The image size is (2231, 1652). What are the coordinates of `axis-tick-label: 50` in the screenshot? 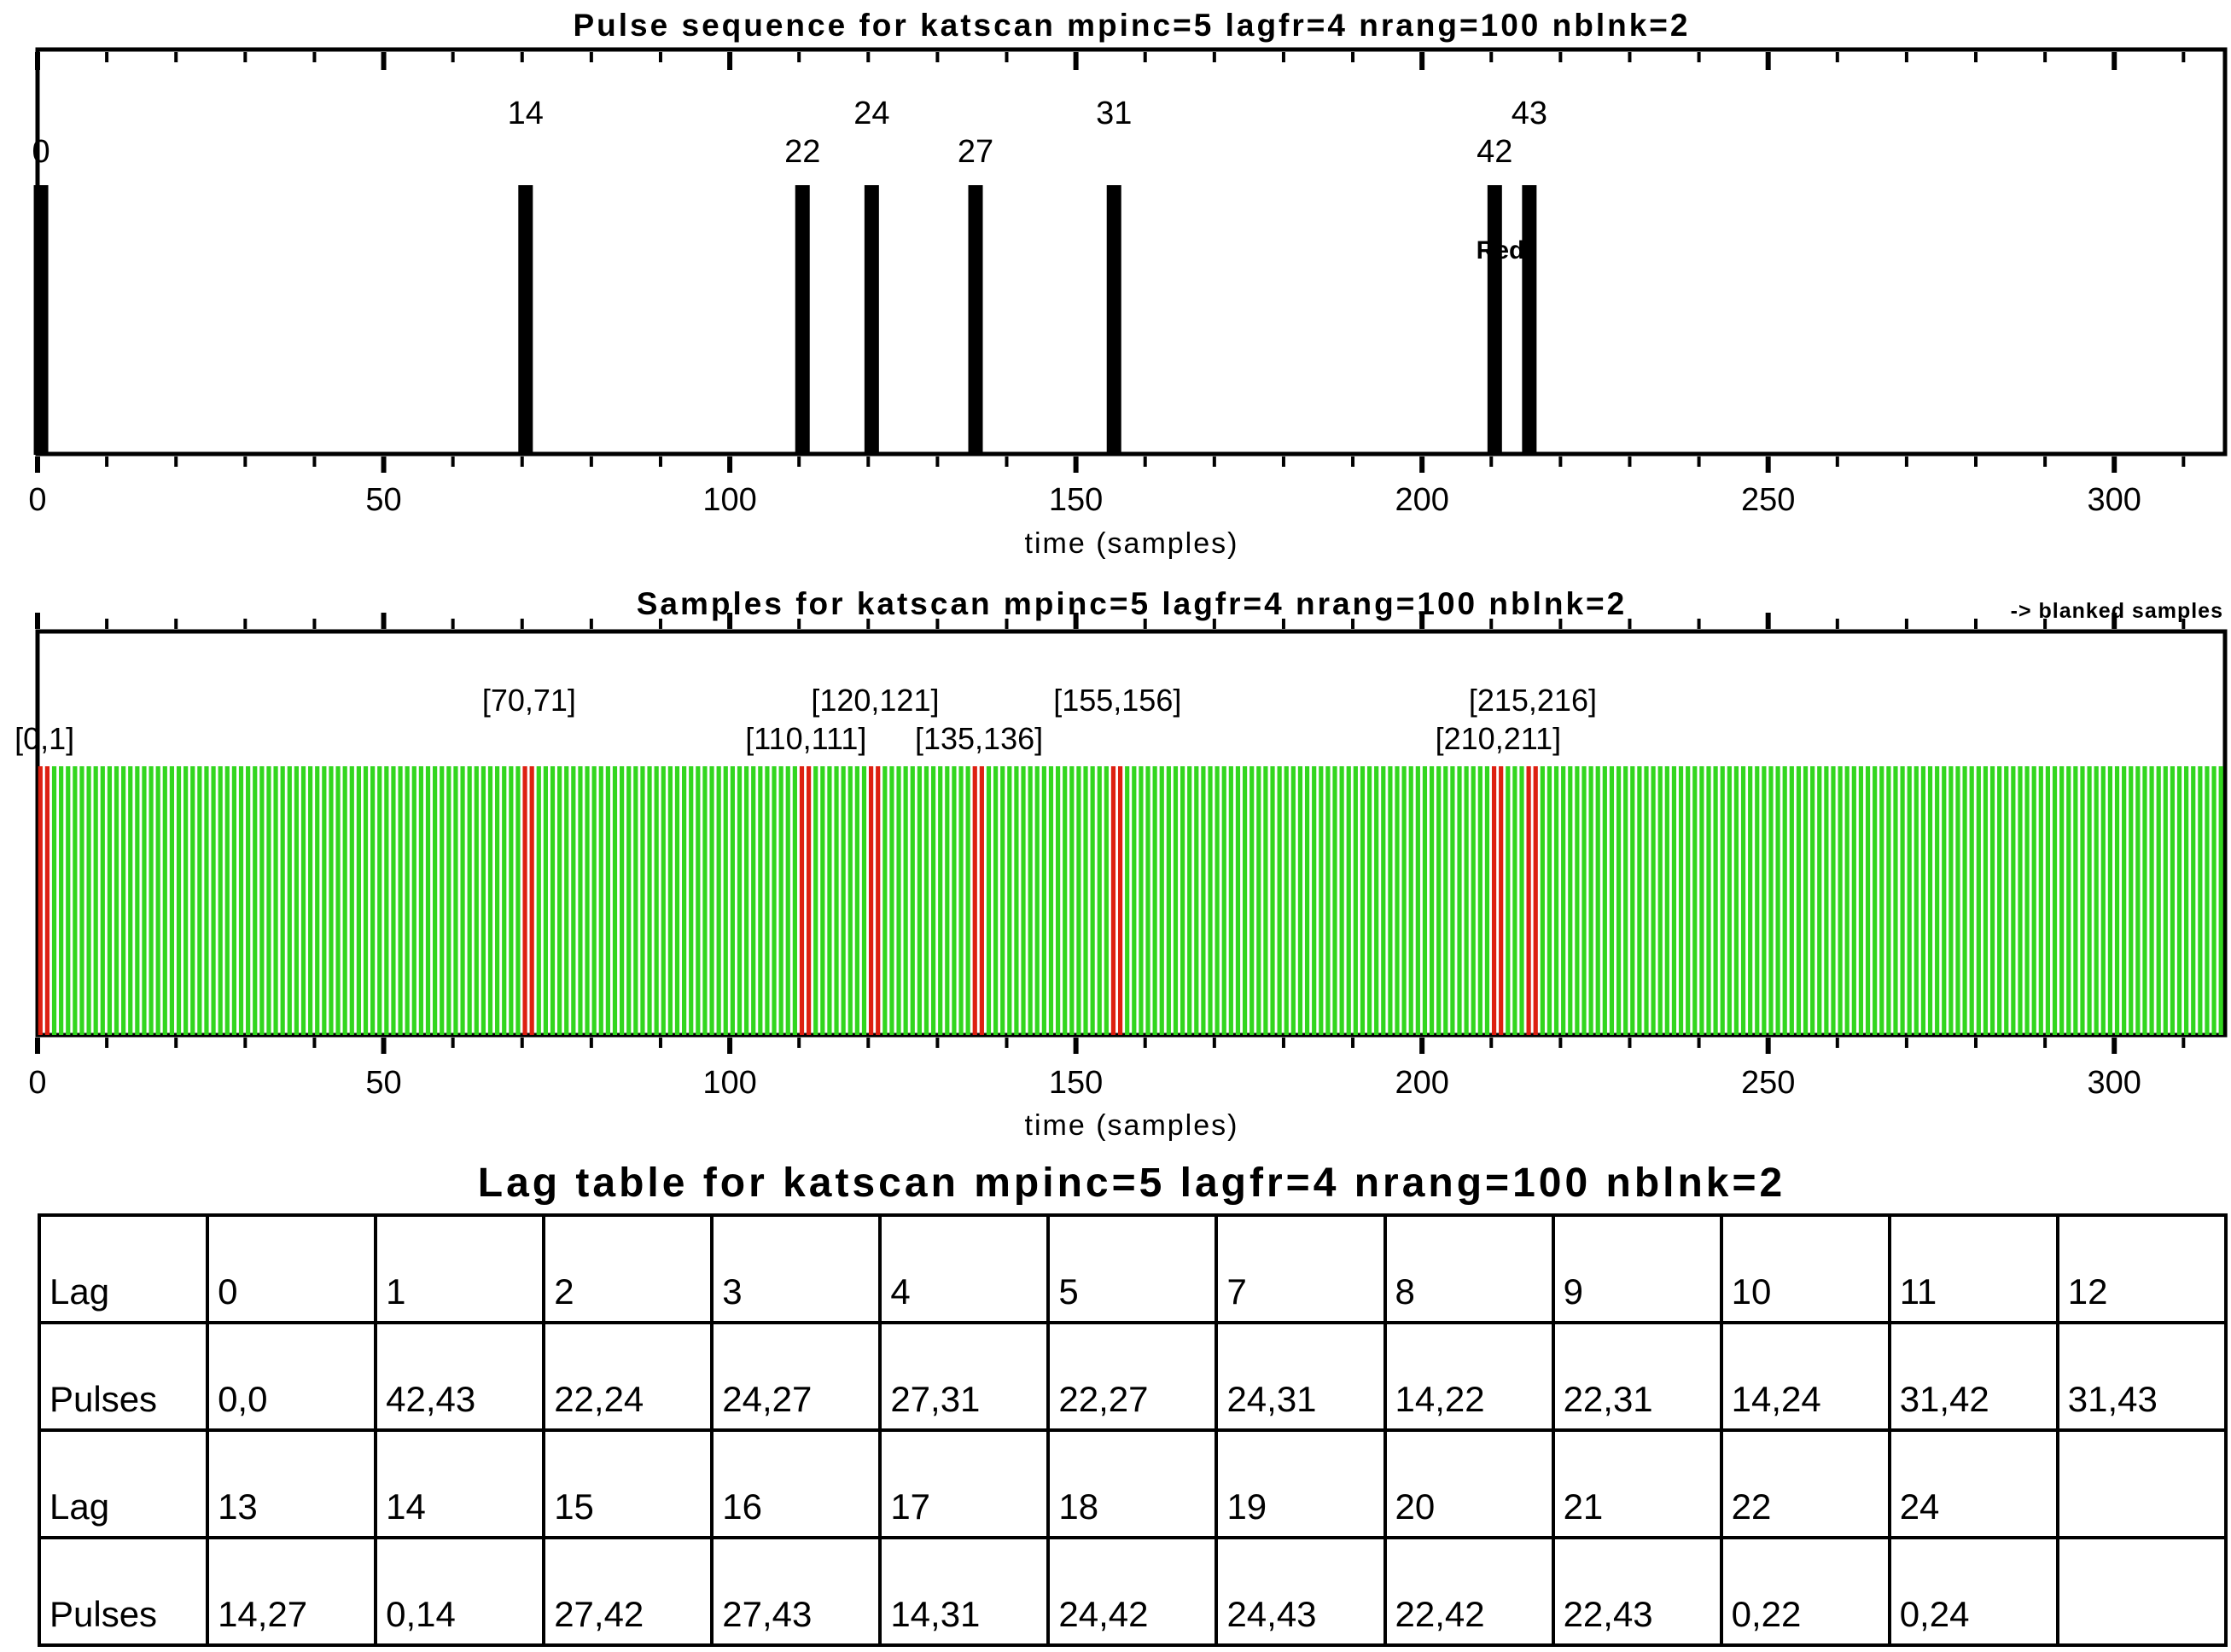 It's located at (383, 500).